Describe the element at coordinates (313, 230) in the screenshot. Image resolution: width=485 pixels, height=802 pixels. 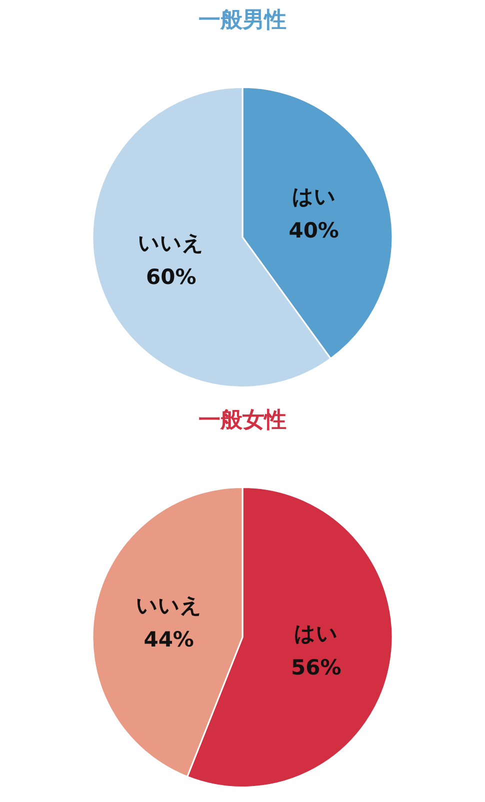
I see `data-label: 40%` at that location.